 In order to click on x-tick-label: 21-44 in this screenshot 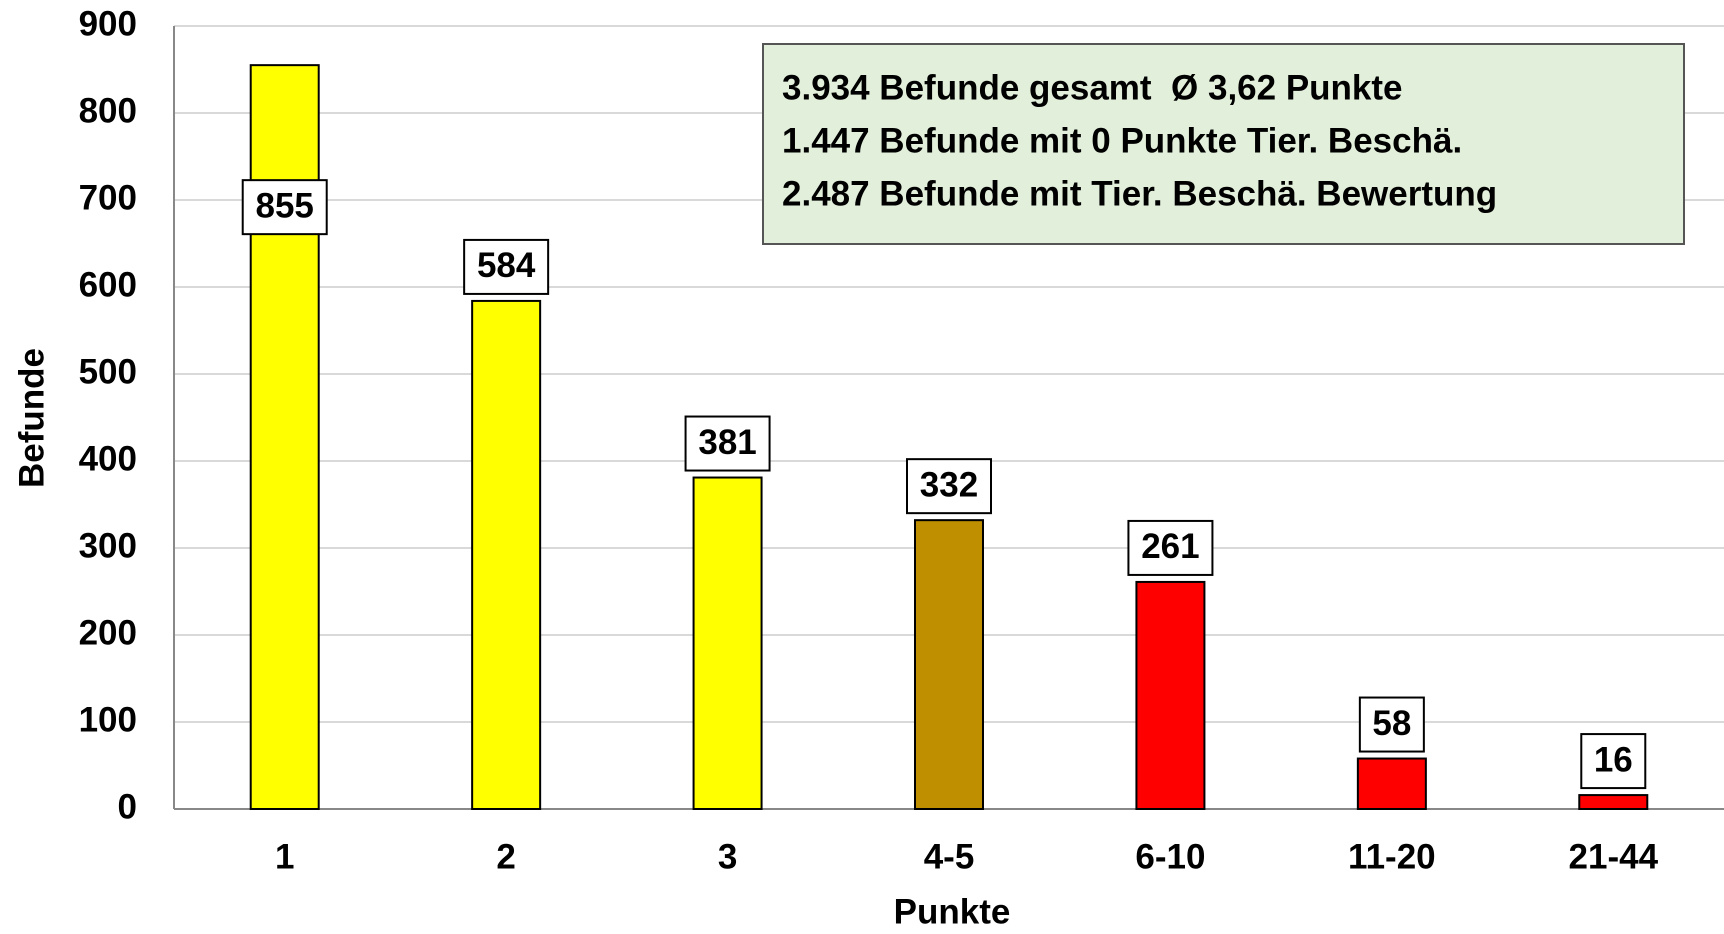, I will do `click(1614, 856)`.